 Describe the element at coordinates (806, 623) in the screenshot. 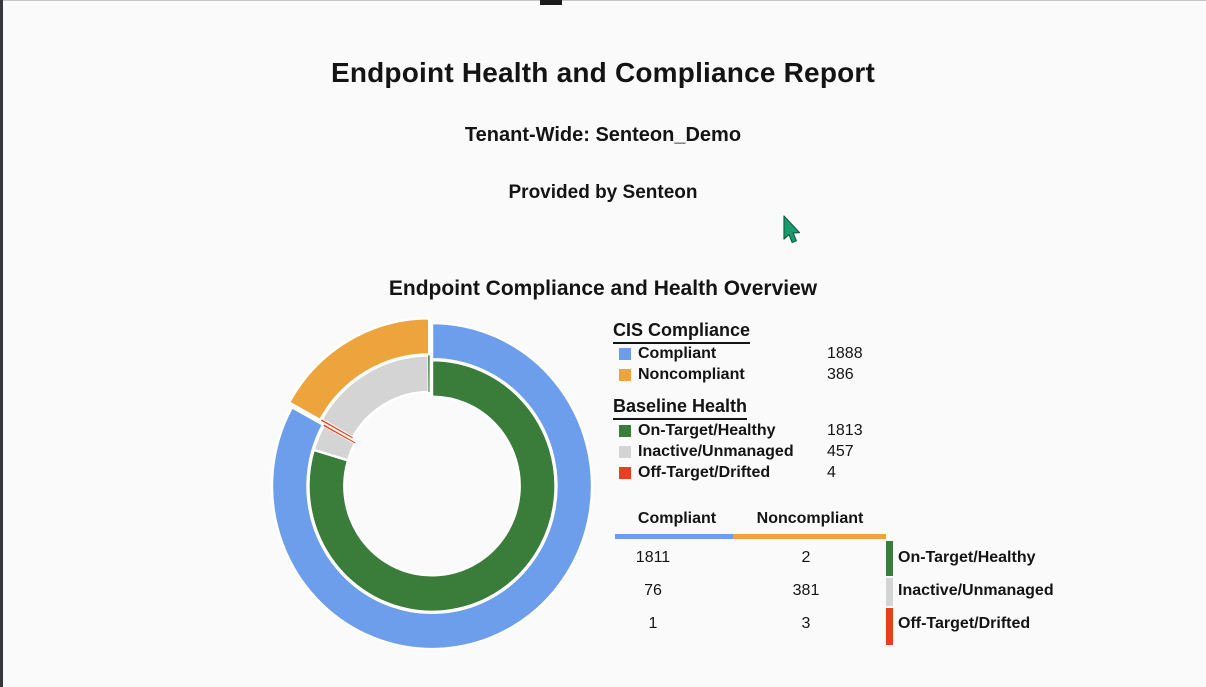

I see `table-cell: 3` at that location.